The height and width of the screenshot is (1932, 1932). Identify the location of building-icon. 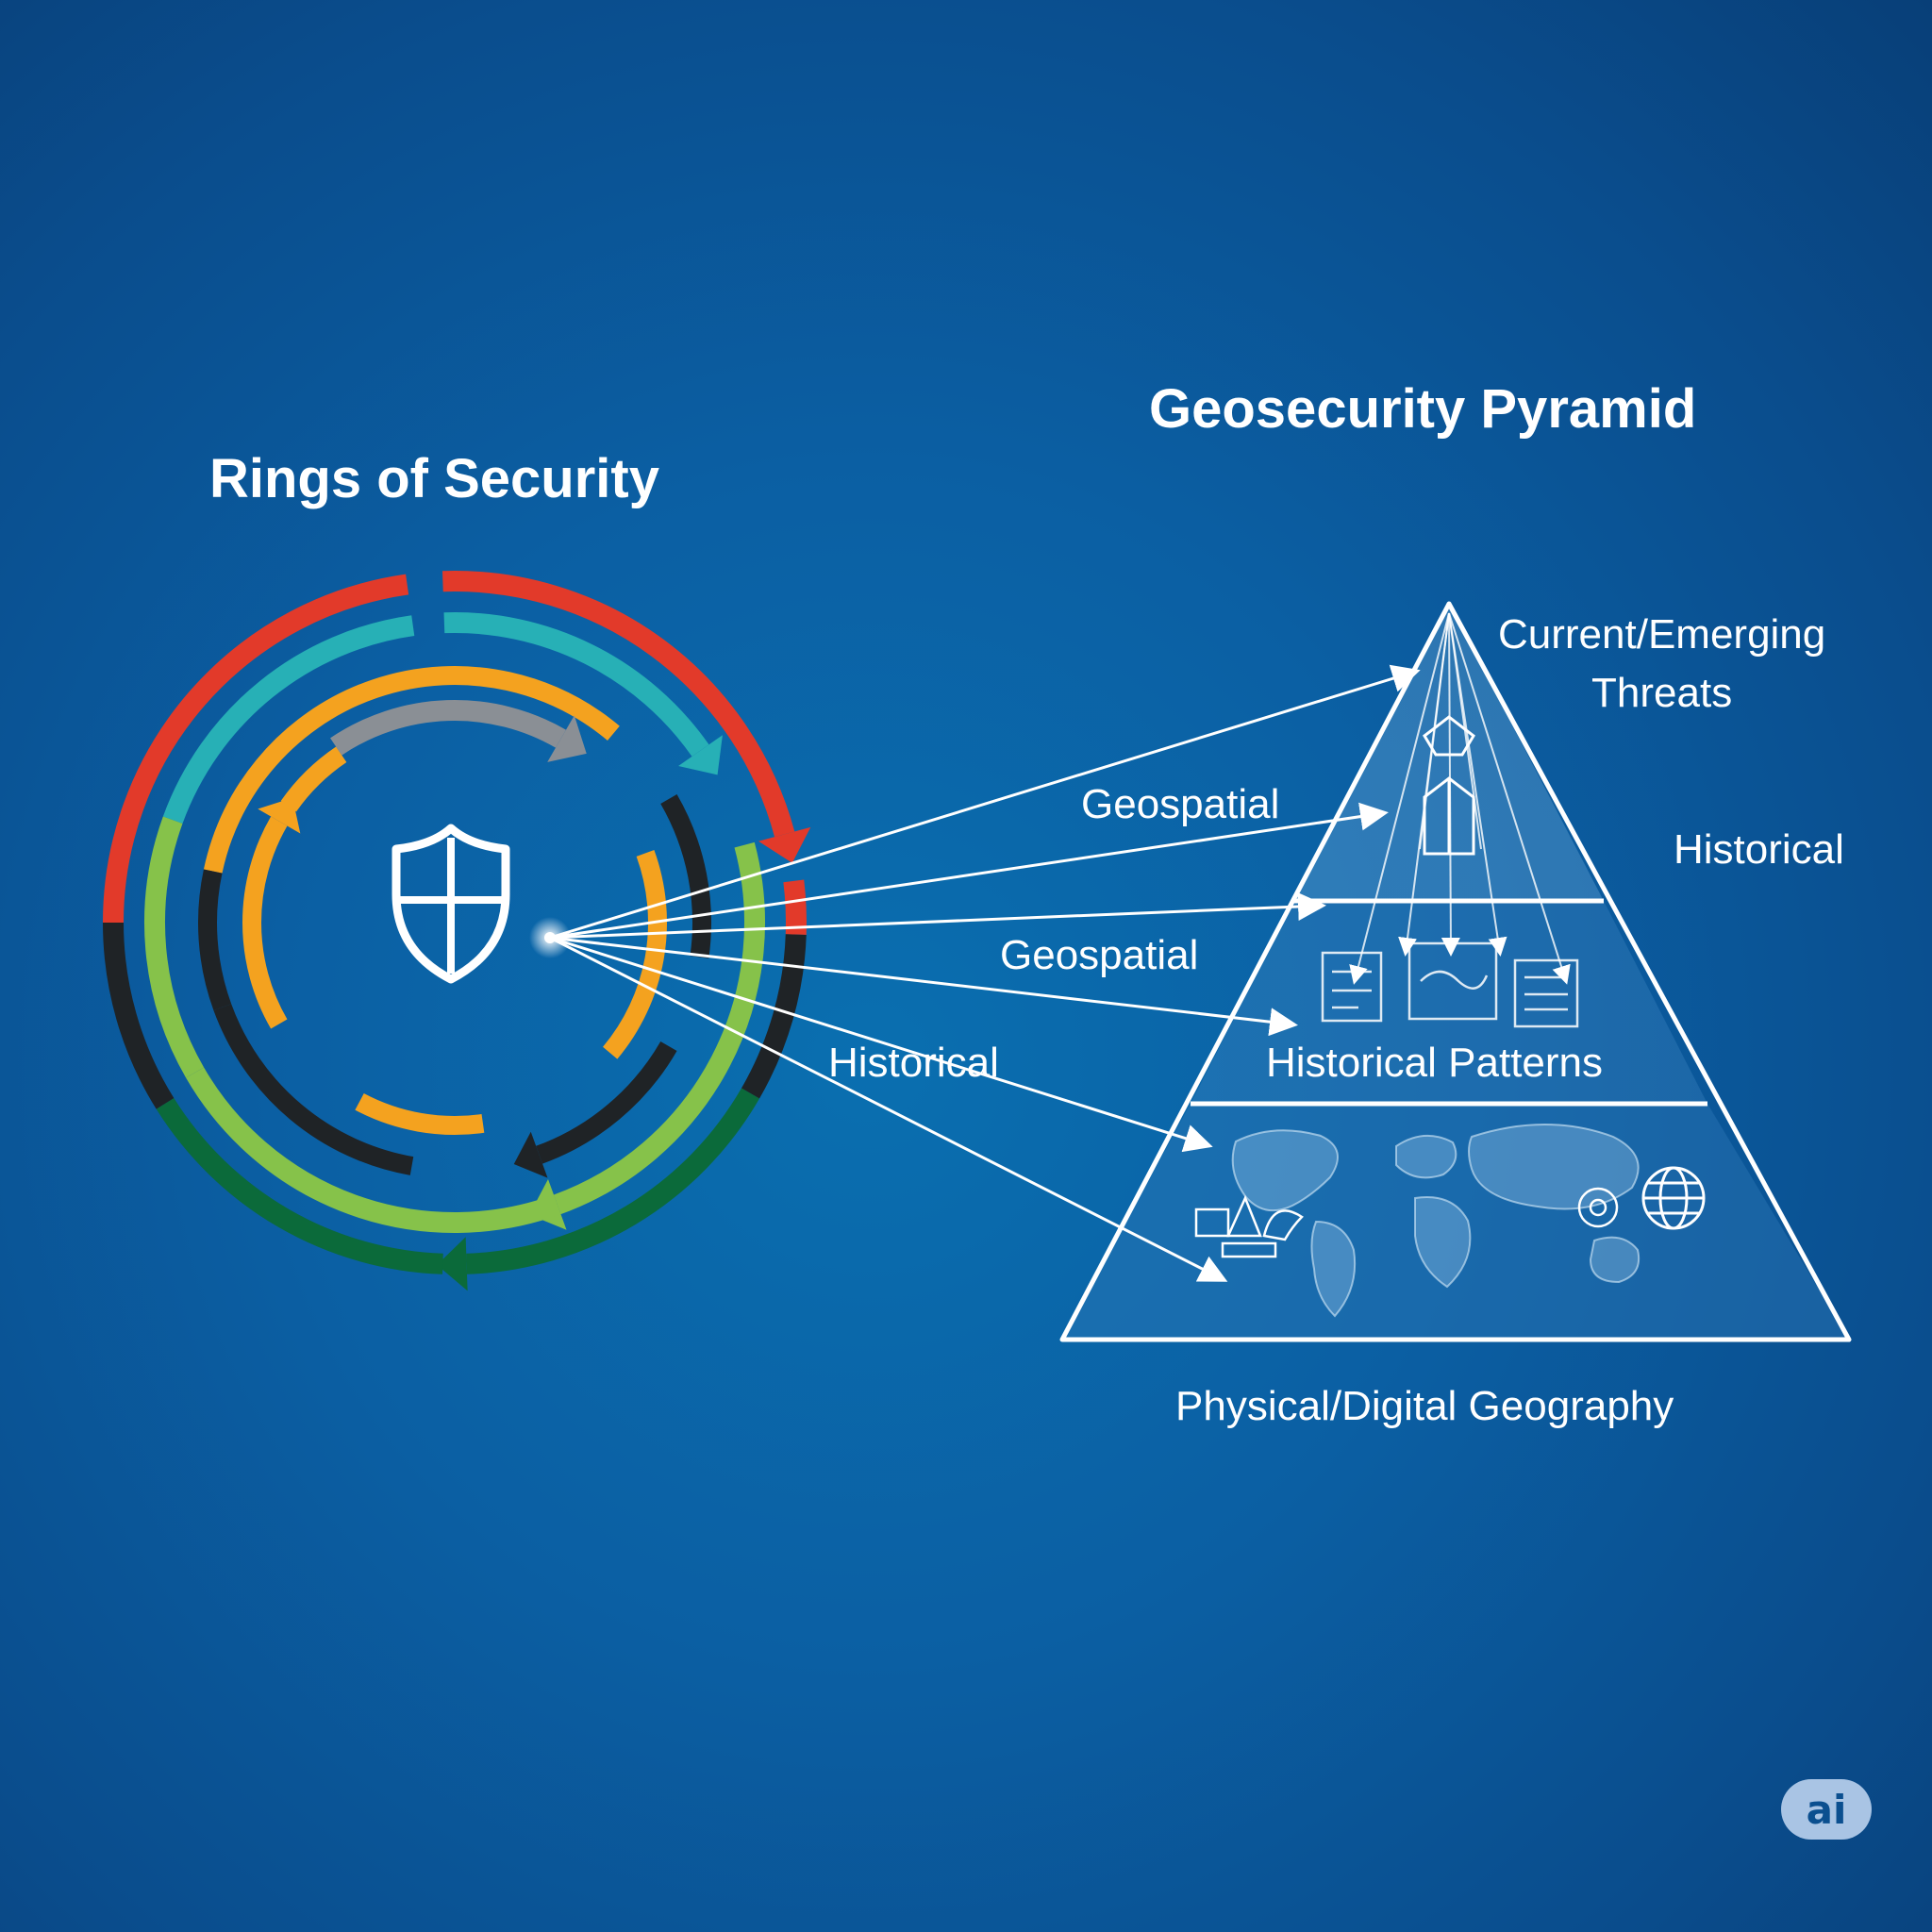
(1449, 785).